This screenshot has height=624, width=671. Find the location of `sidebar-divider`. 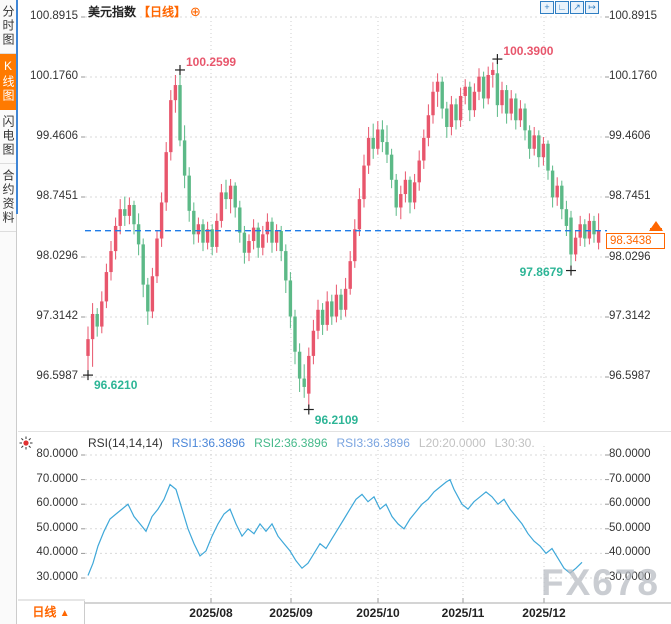

sidebar-divider is located at coordinates (16, 419).